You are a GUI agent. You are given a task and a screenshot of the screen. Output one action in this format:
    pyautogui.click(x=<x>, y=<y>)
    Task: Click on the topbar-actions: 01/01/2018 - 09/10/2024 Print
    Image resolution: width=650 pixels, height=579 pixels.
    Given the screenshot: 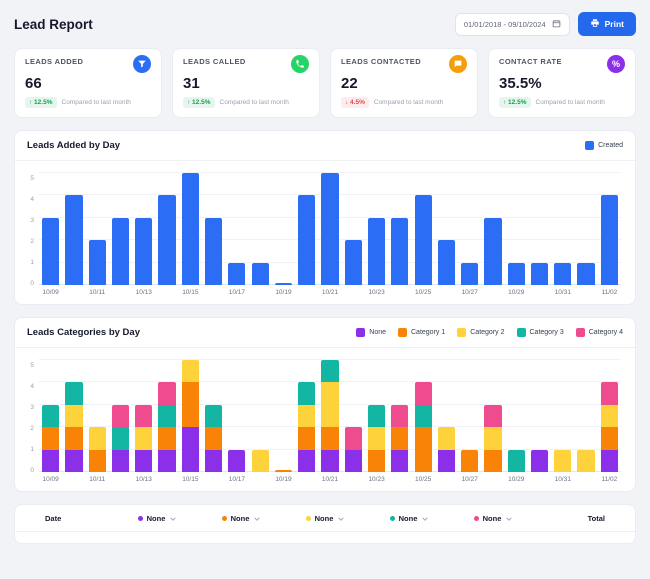 What is the action you would take?
    pyautogui.click(x=545, y=24)
    